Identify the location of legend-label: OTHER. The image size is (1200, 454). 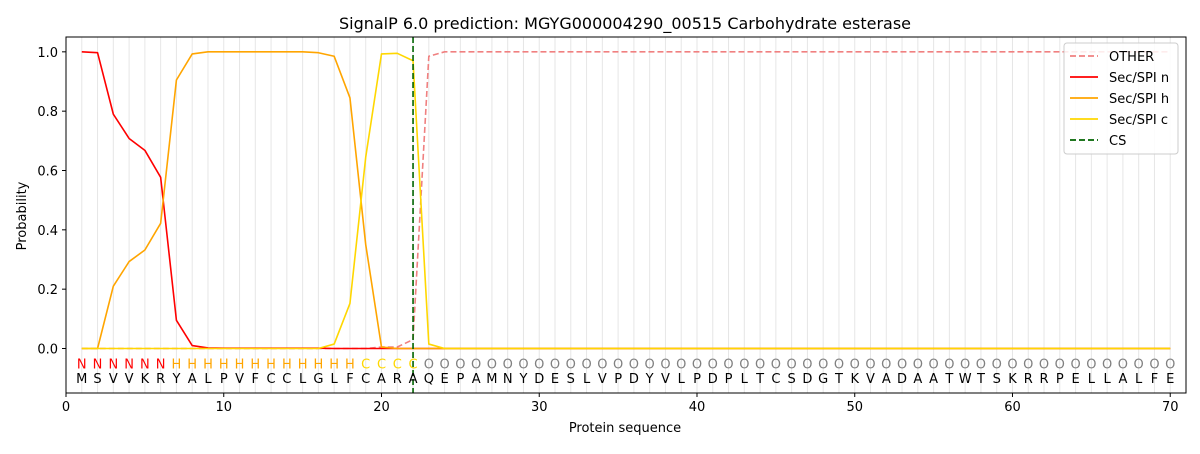
(1131, 57).